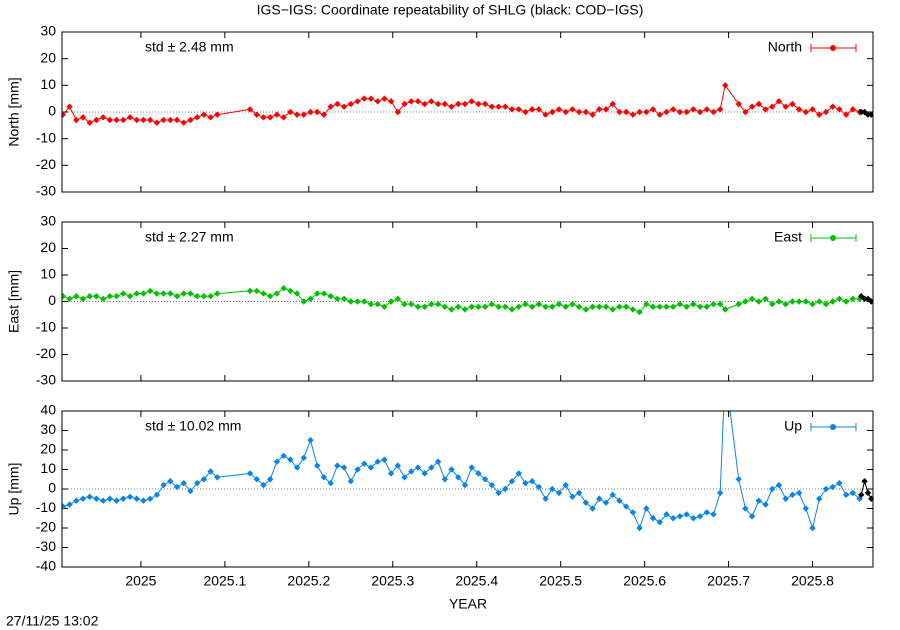 The height and width of the screenshot is (630, 900). What do you see at coordinates (866, 489) in the screenshot?
I see `series-line` at bounding box center [866, 489].